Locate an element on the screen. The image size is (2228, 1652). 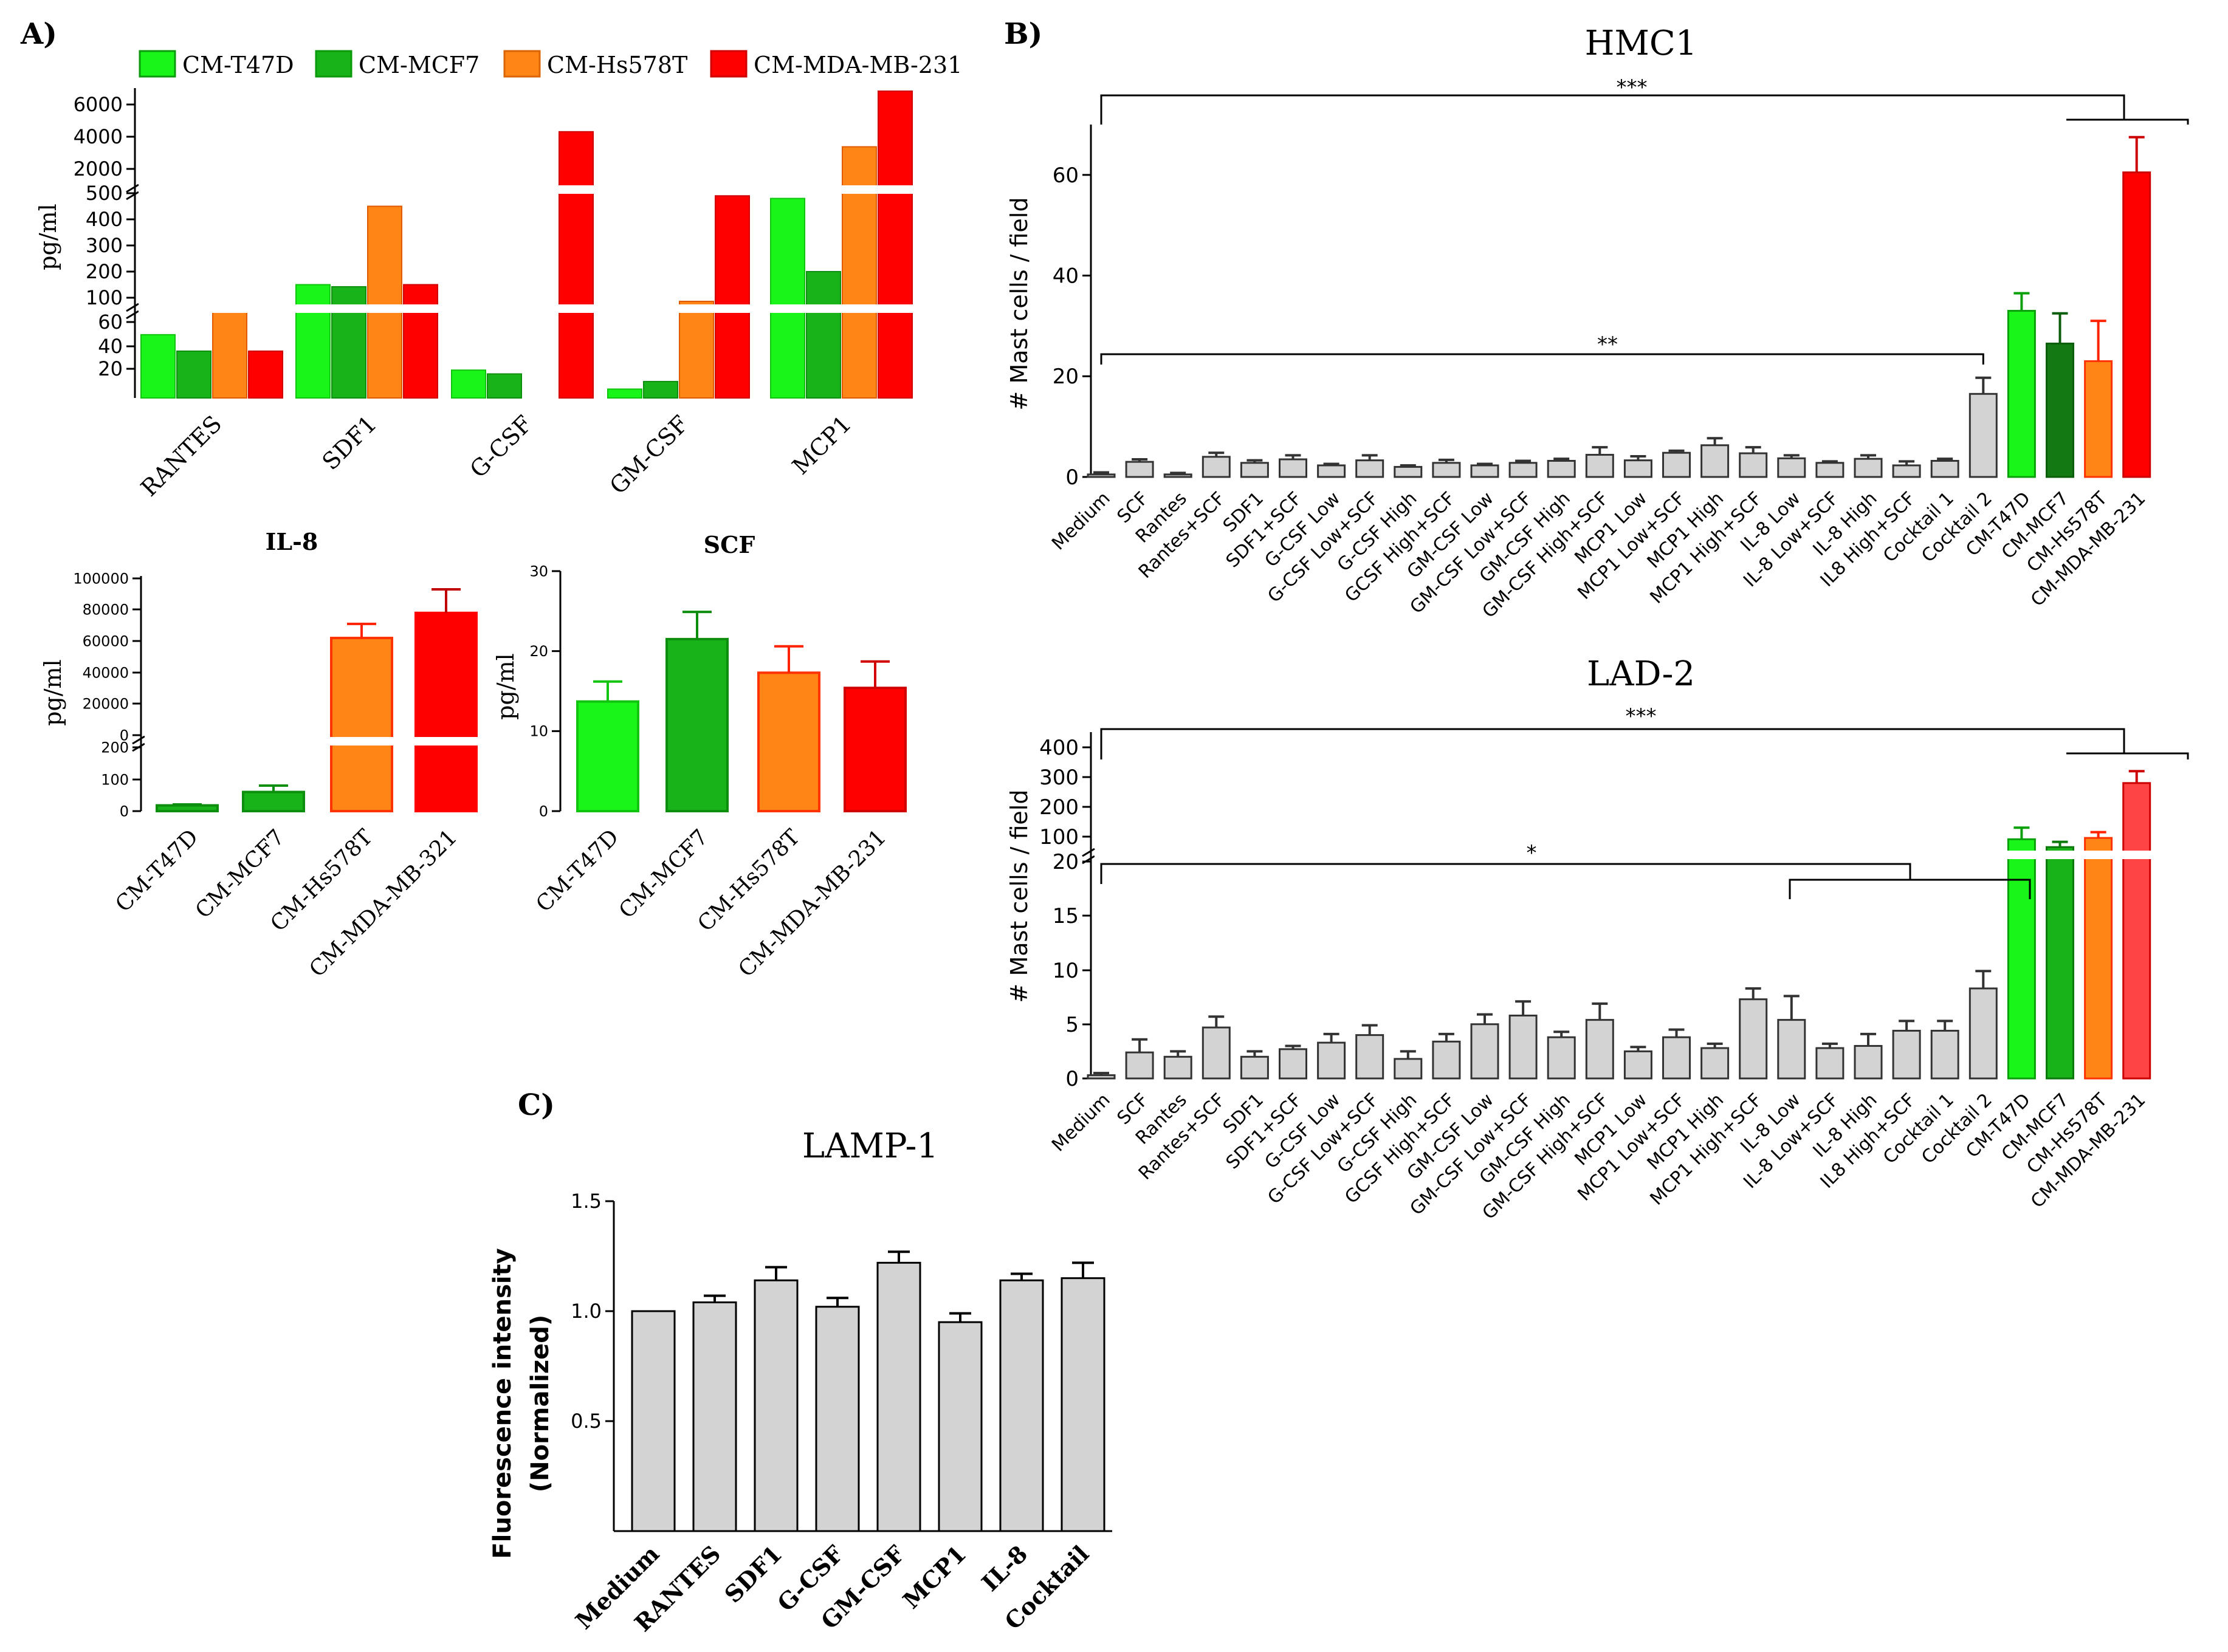
significance-label: * is located at coordinates (1532, 853).